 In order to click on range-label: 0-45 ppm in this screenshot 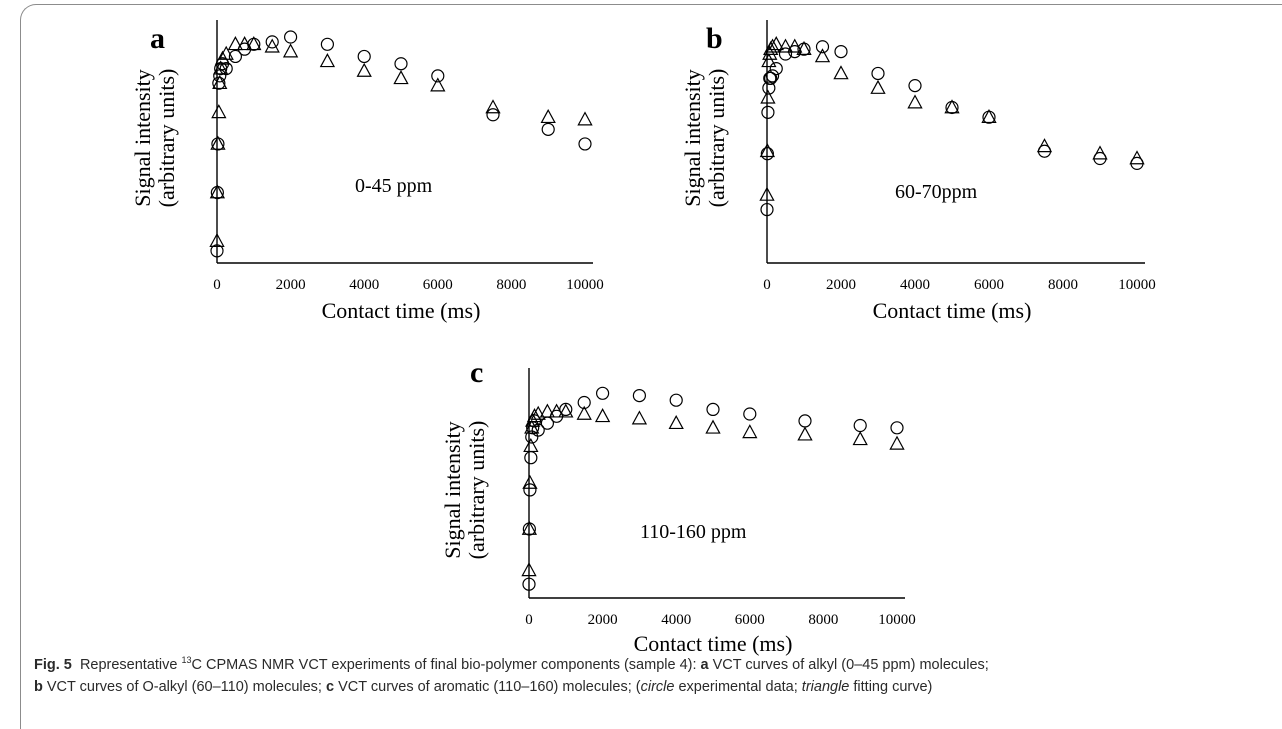, I will do `click(394, 186)`.